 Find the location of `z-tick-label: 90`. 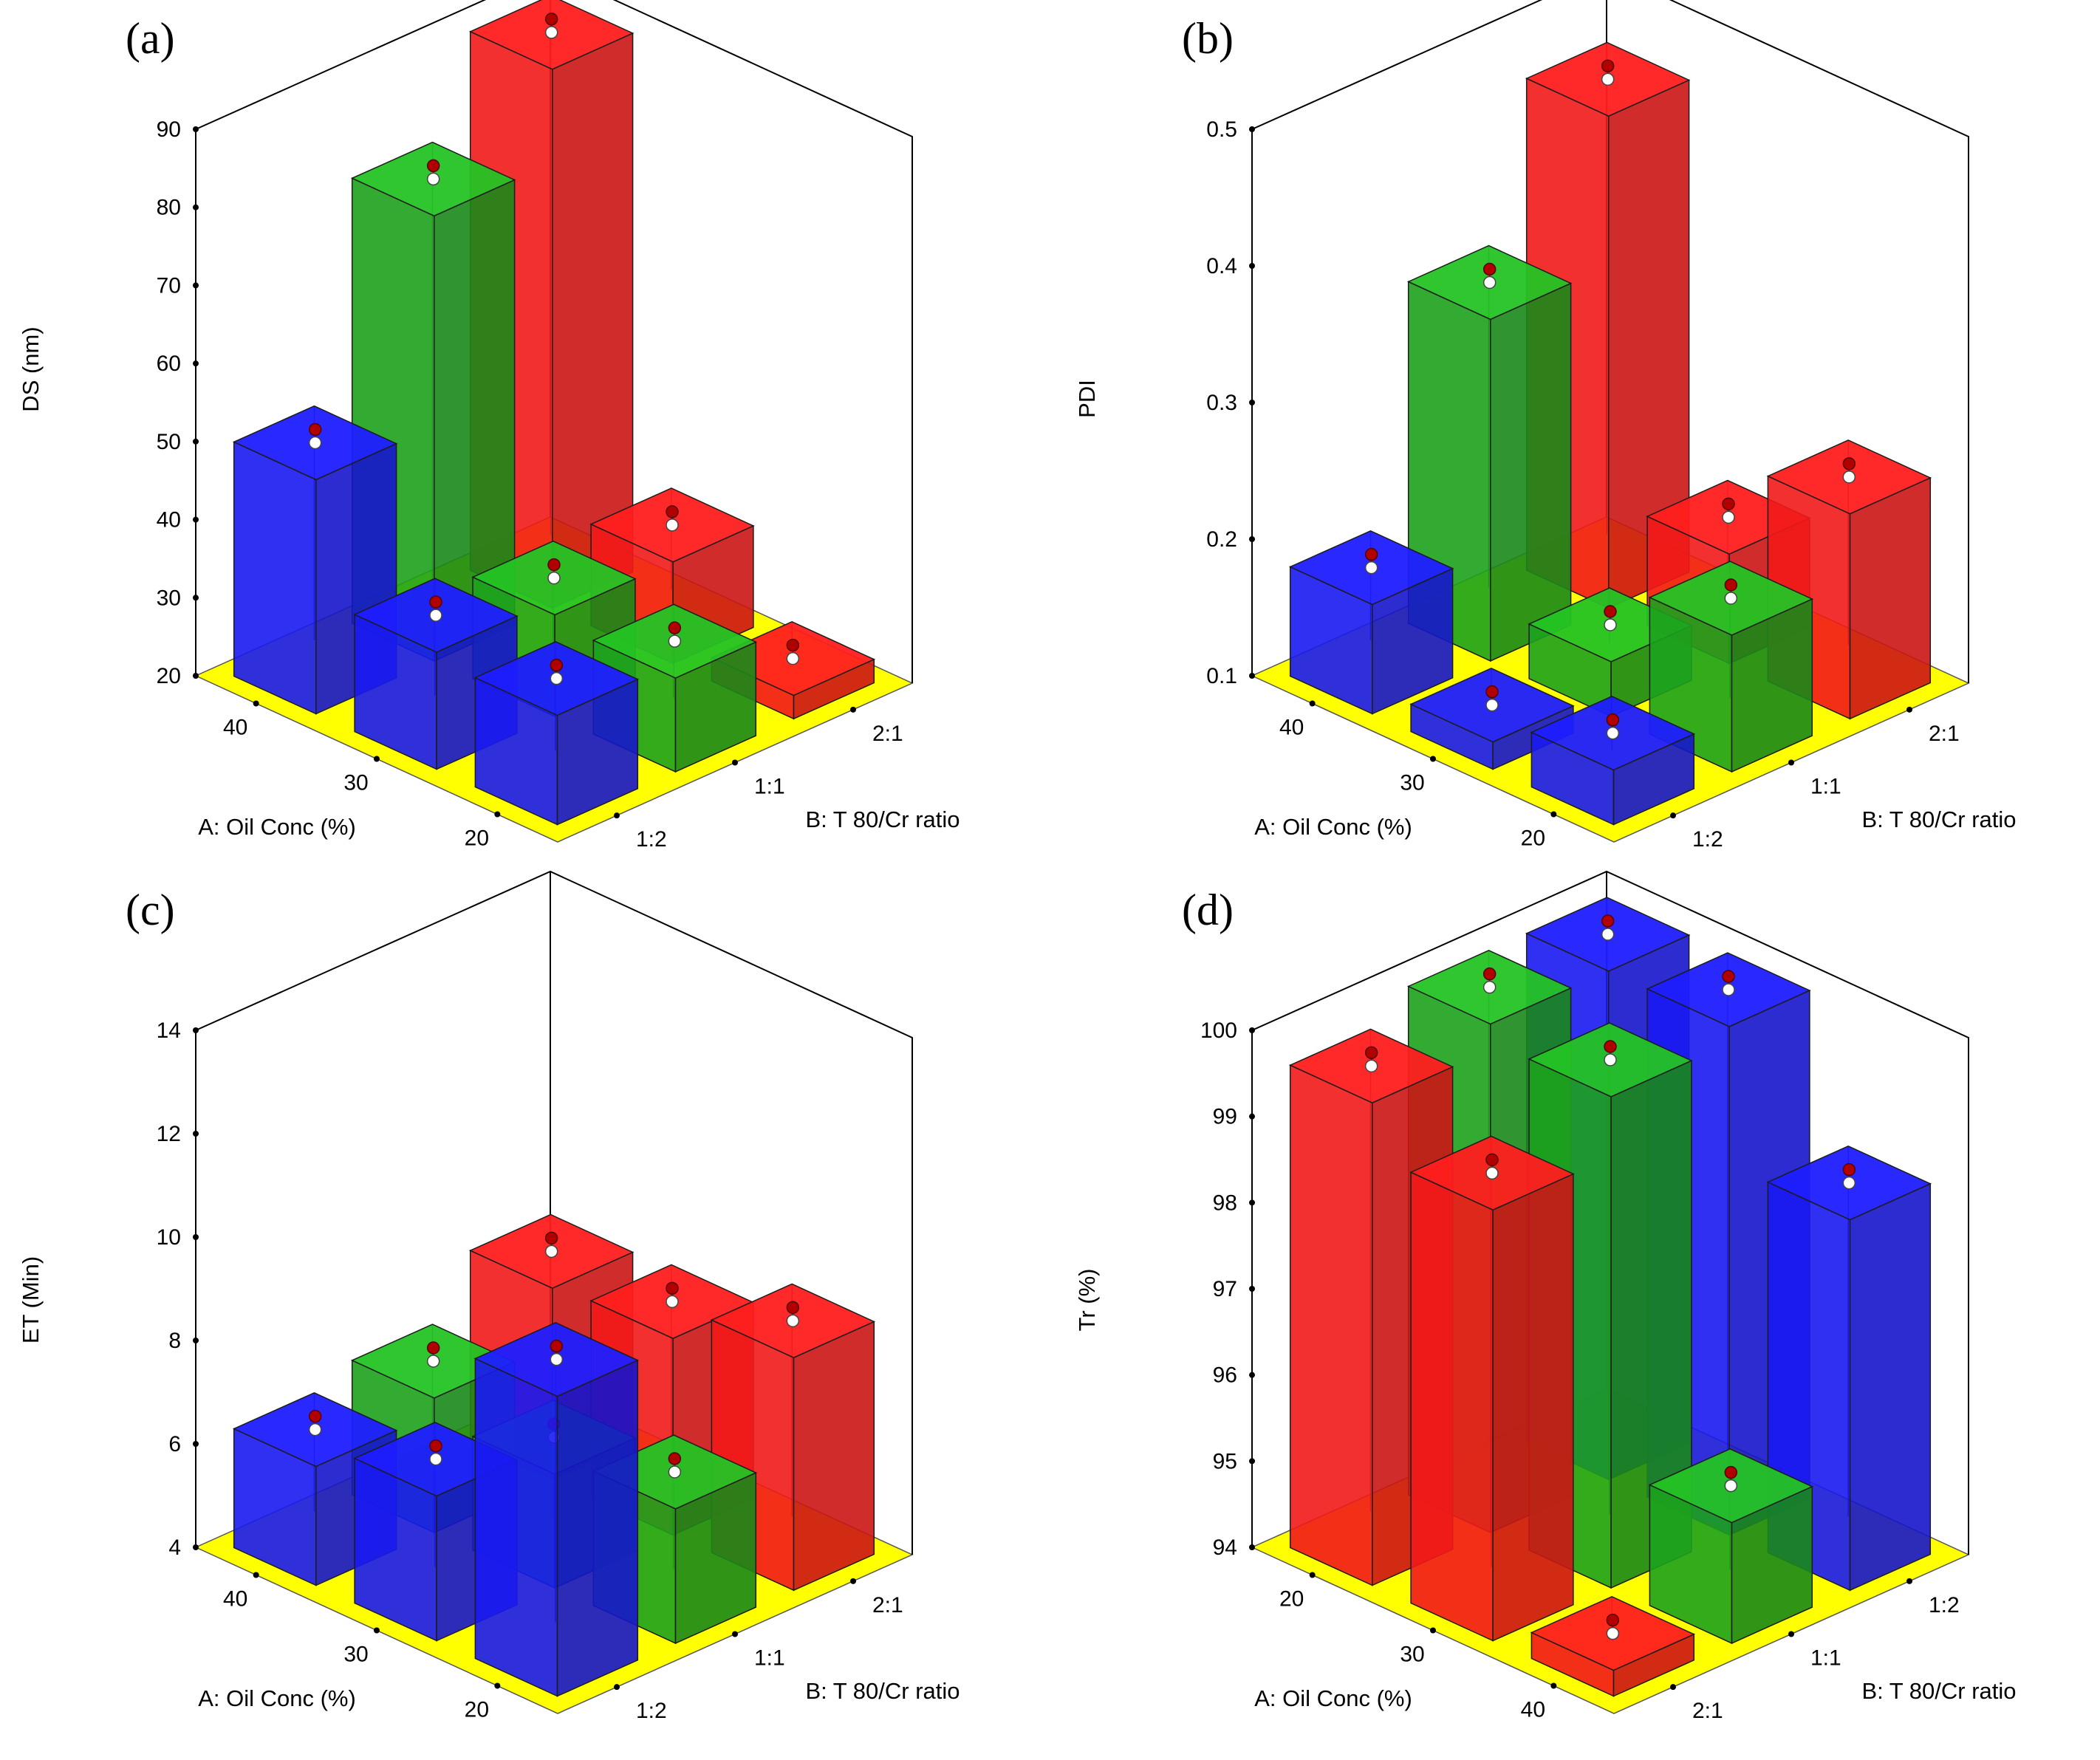

z-tick-label: 90 is located at coordinates (169, 129).